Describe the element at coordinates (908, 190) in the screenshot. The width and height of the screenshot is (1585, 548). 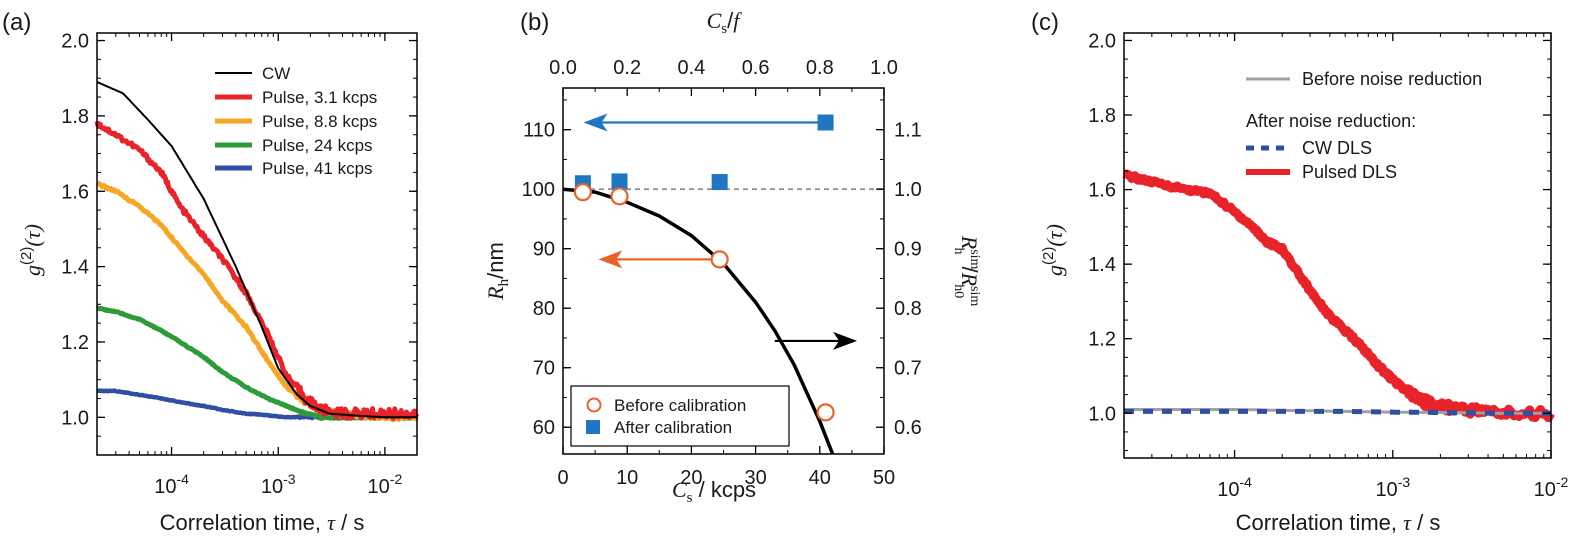
I see `y2-tick-label: 1.0` at that location.